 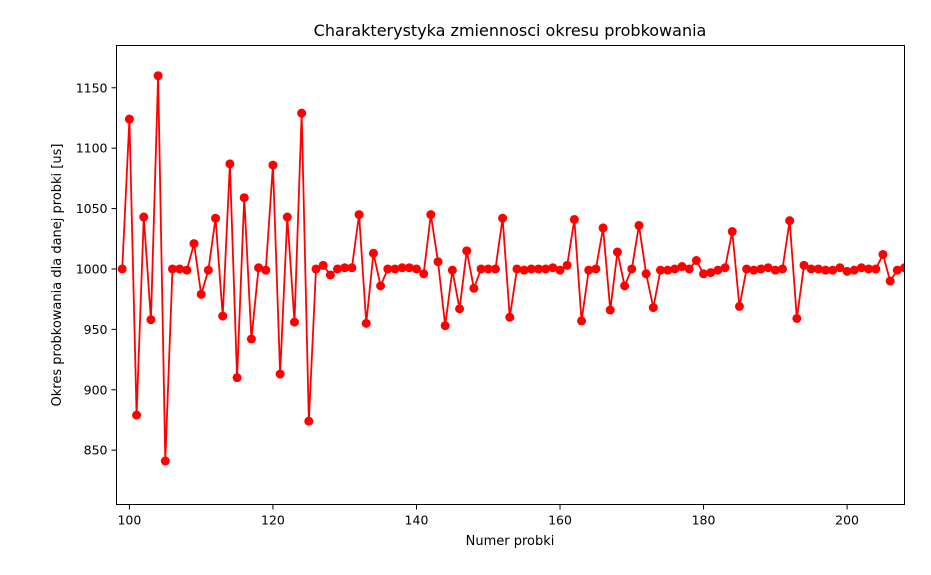 What do you see at coordinates (273, 520) in the screenshot?
I see `x-tick-label: 120` at bounding box center [273, 520].